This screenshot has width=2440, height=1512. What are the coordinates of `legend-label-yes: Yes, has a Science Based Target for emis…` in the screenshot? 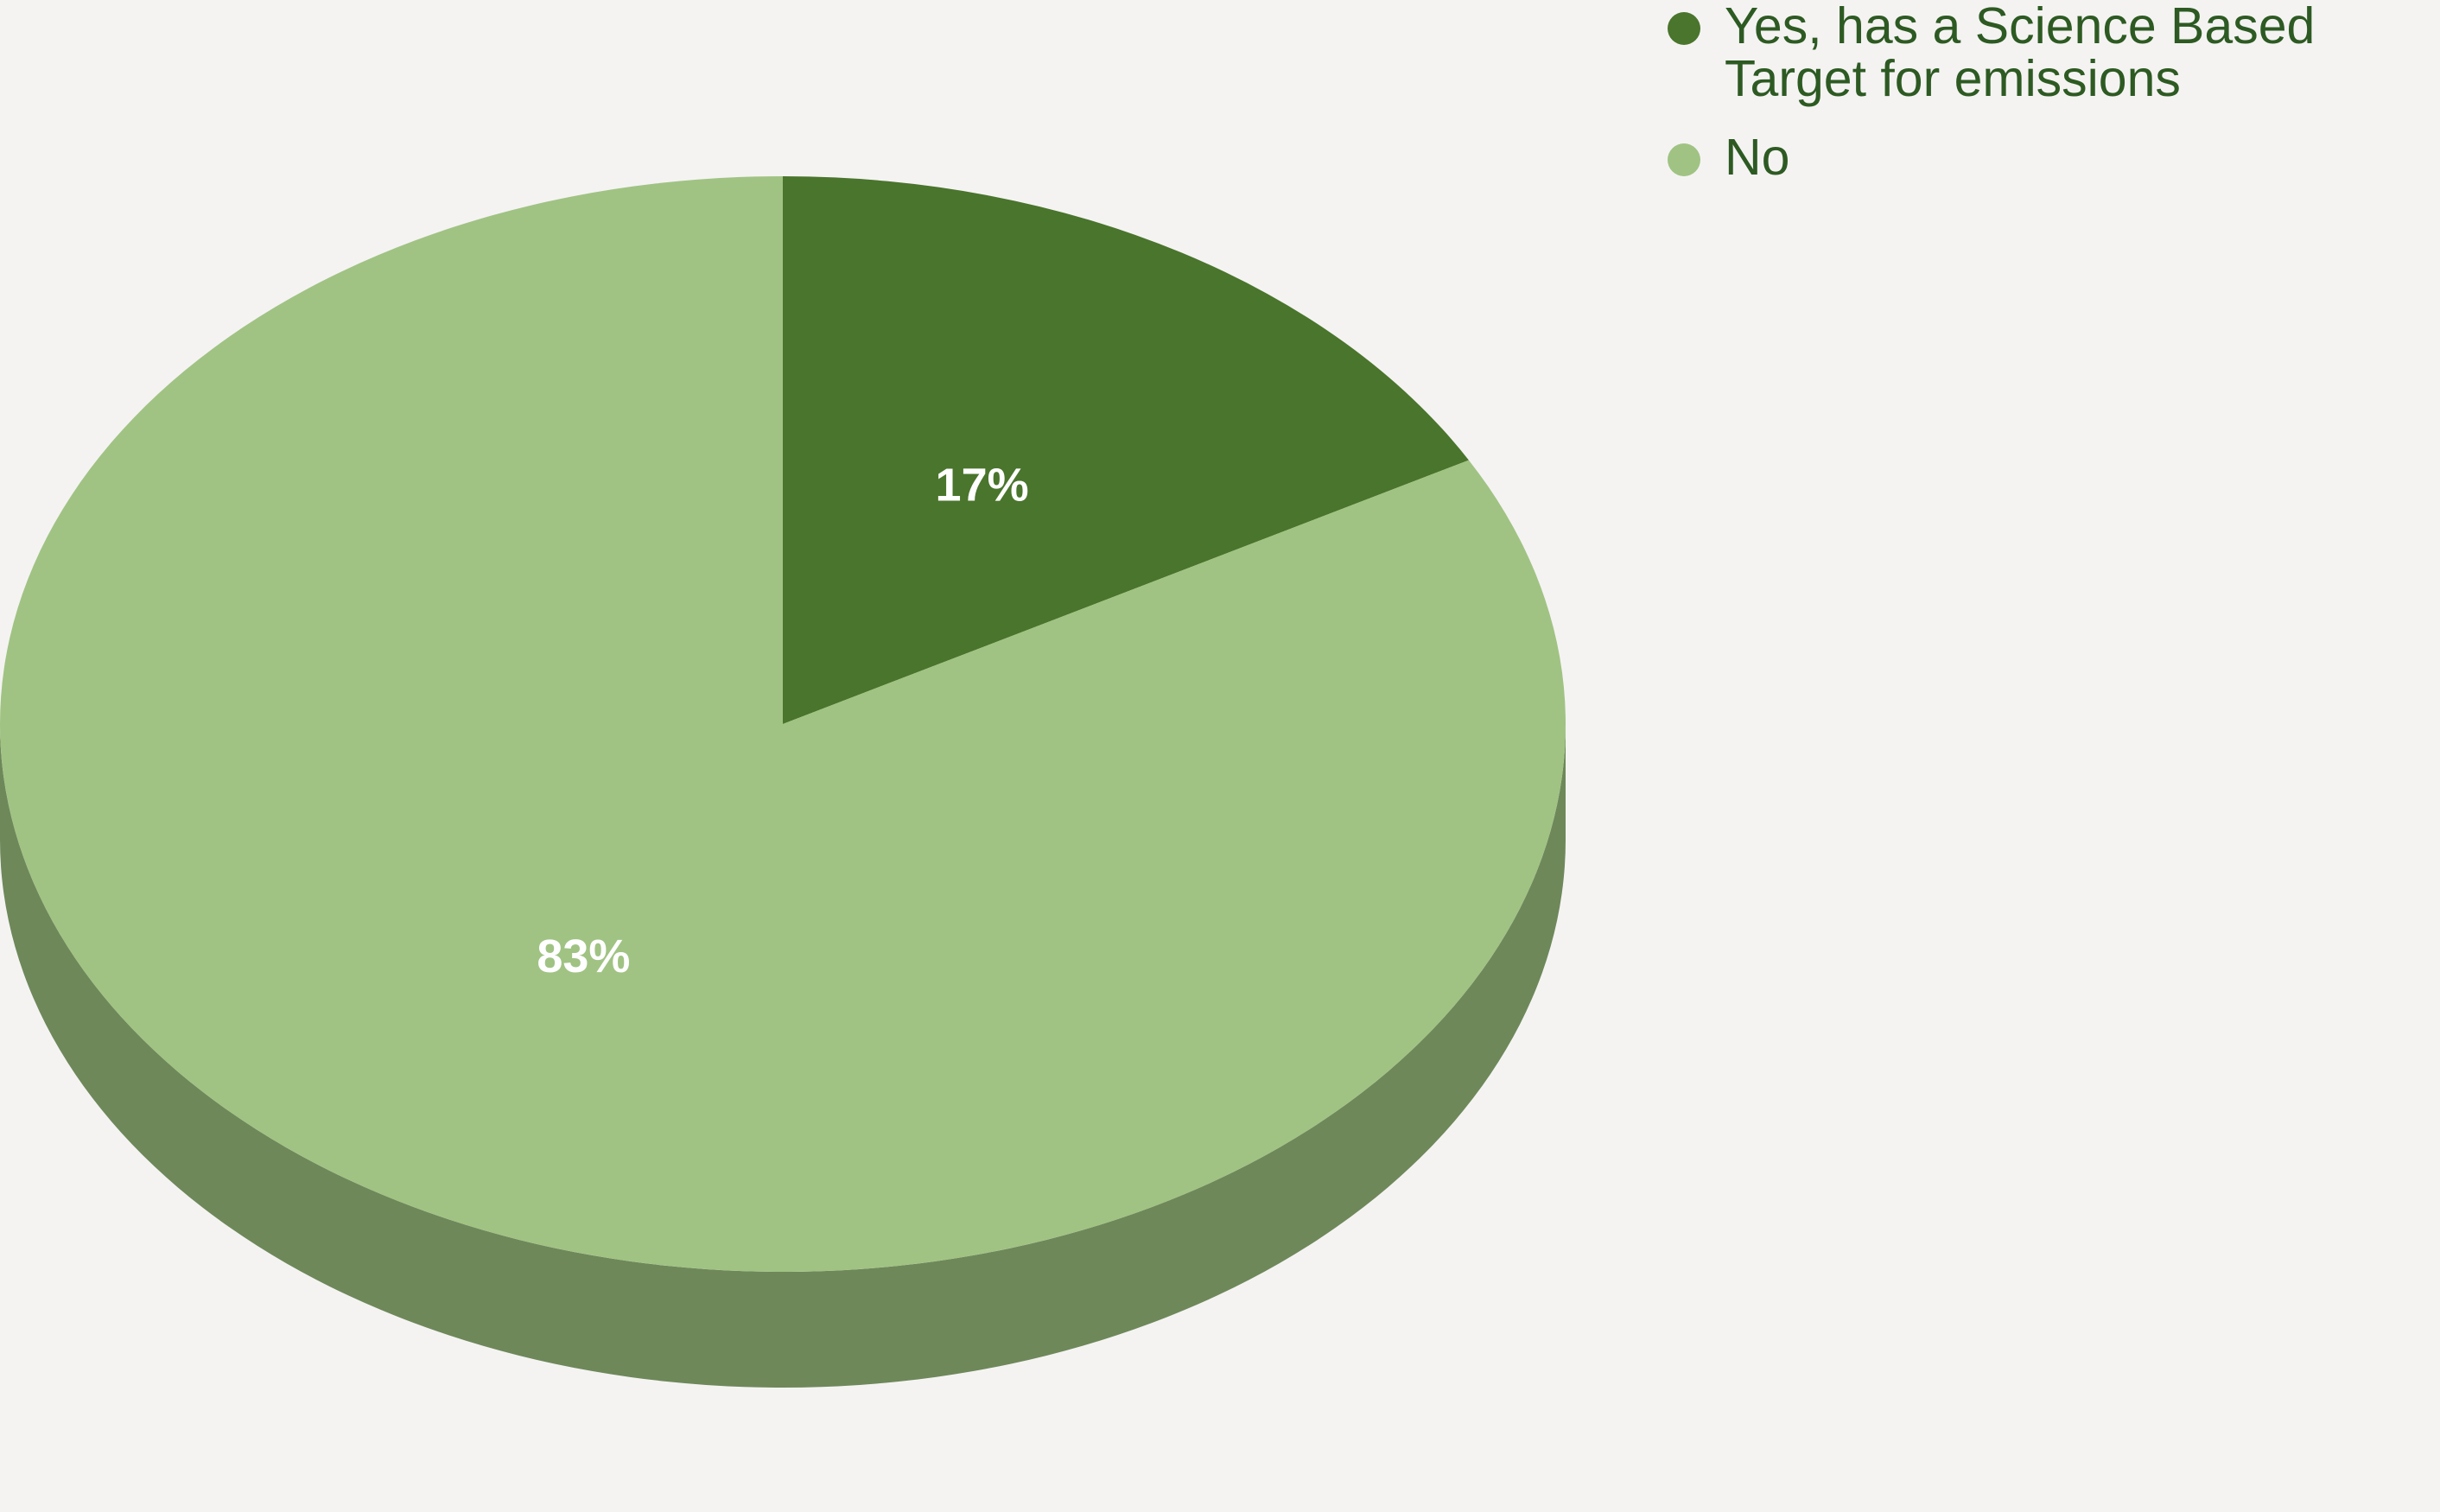 It's located at (2020, 53).